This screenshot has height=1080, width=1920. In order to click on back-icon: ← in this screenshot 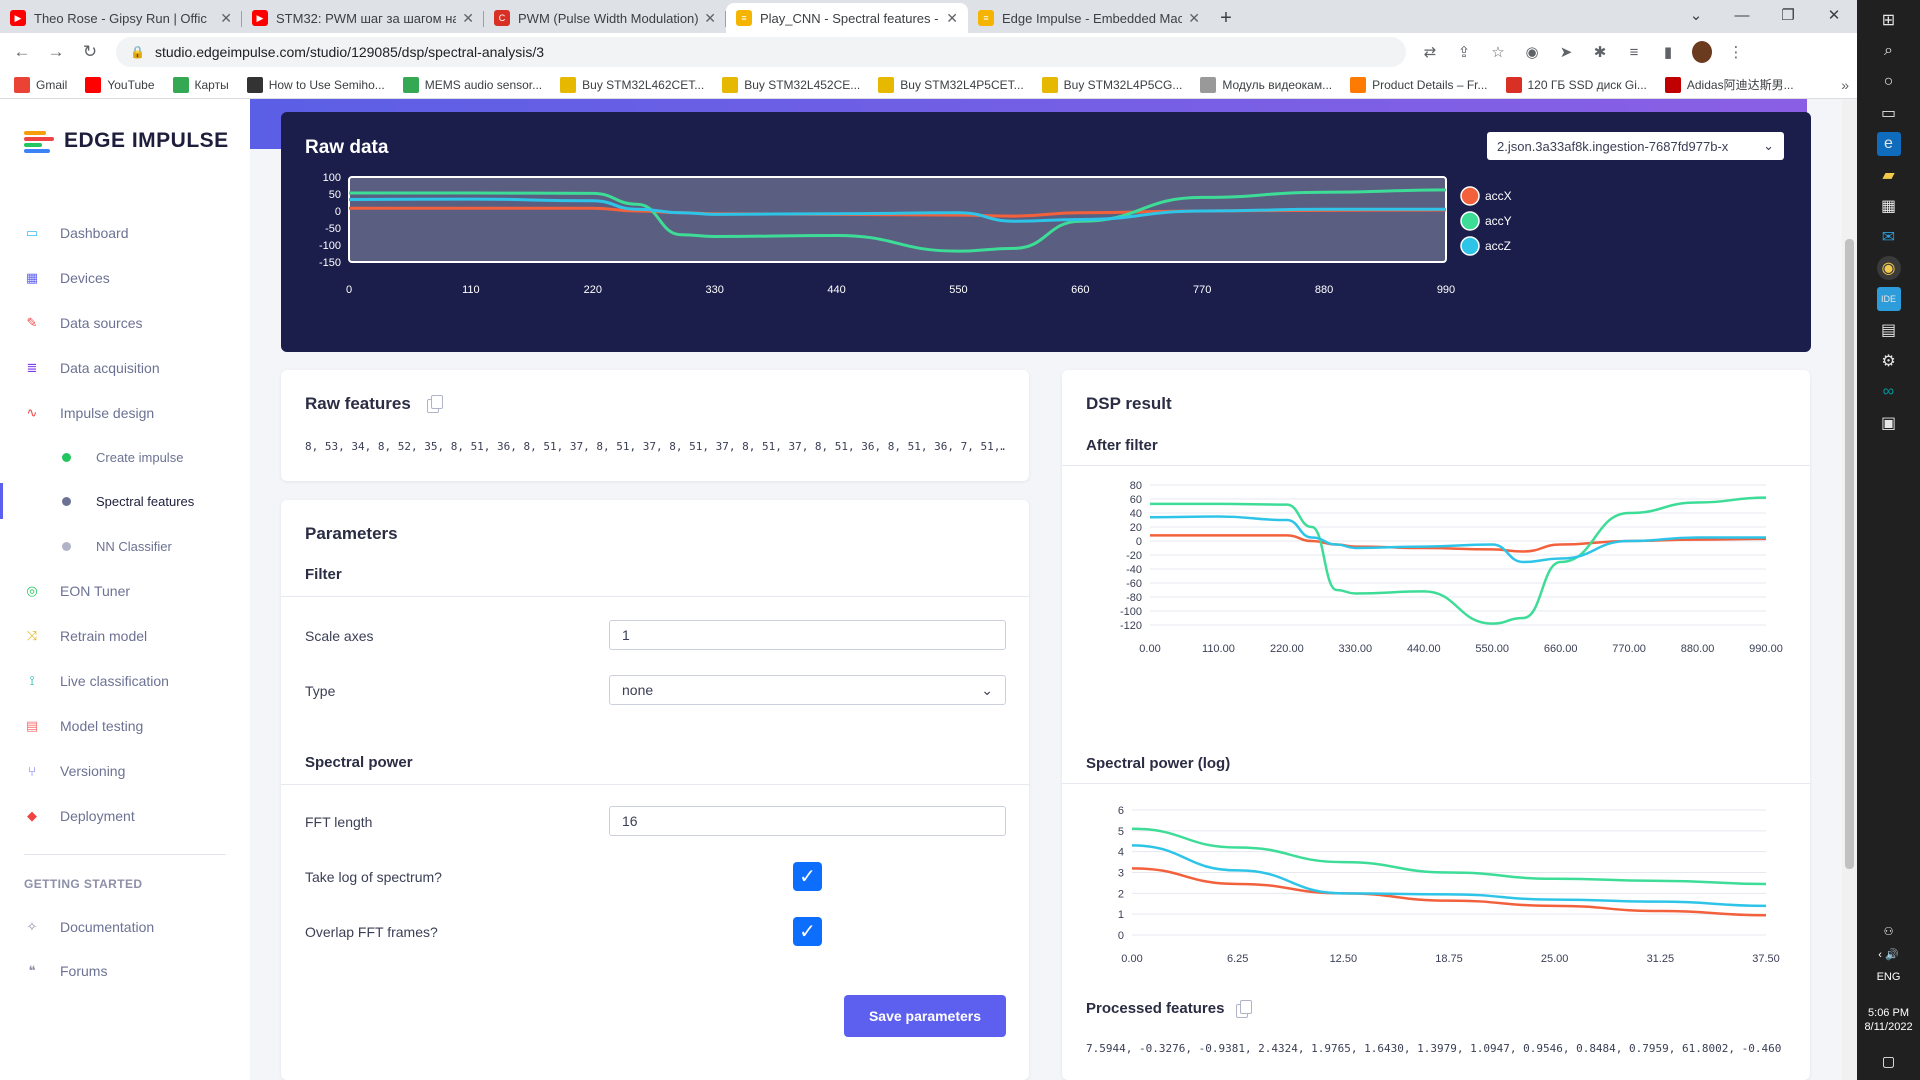, I will do `click(22, 51)`.